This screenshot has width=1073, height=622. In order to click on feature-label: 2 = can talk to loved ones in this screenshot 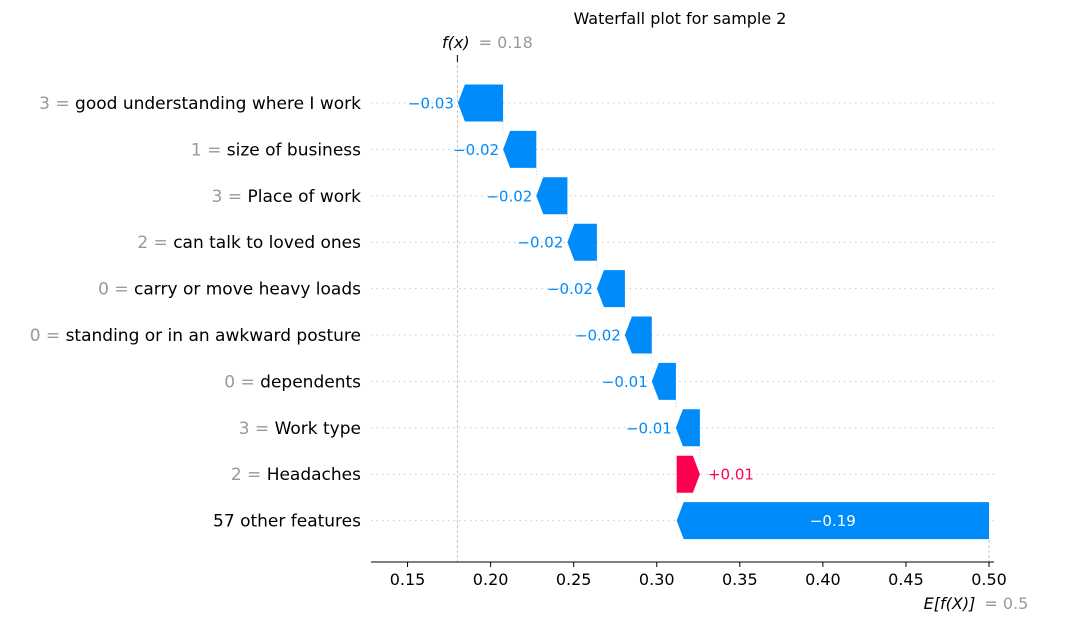, I will do `click(249, 243)`.